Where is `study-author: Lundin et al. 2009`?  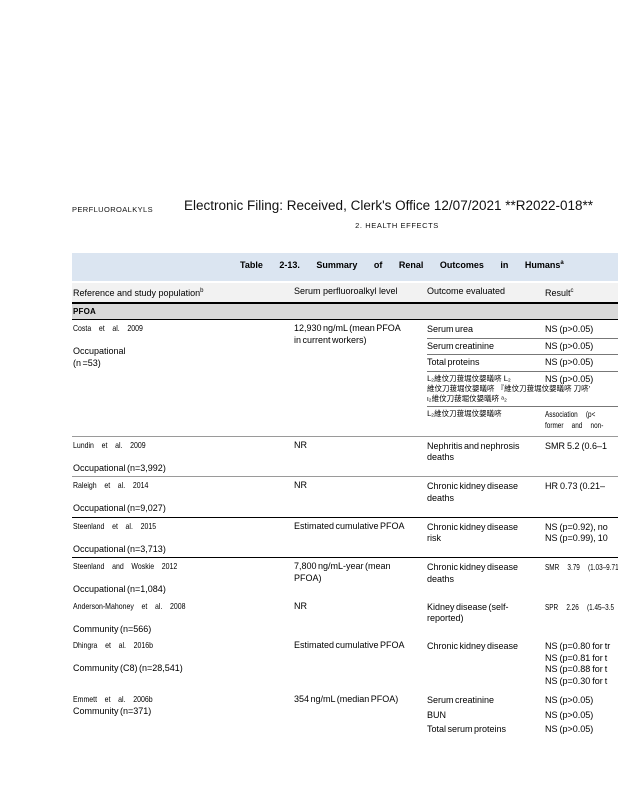 study-author: Lundin et al. 2009 is located at coordinates (183, 446).